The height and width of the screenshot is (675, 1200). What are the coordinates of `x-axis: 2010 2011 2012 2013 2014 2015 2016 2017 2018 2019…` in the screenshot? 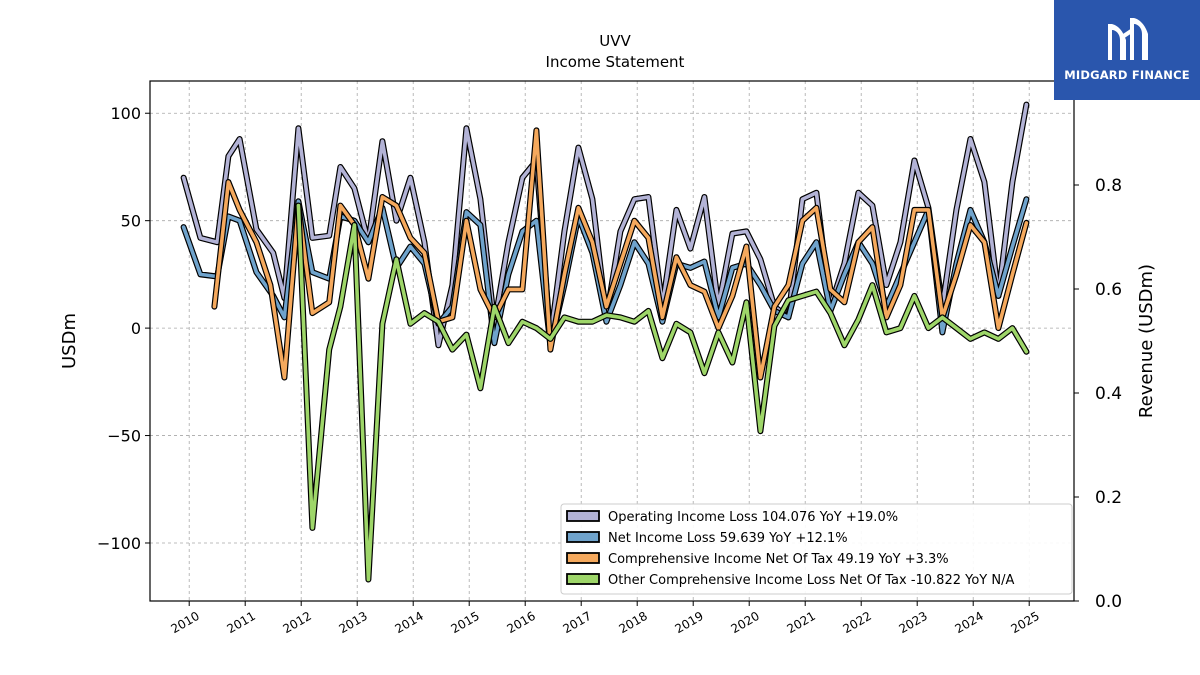 It's located at (605, 618).